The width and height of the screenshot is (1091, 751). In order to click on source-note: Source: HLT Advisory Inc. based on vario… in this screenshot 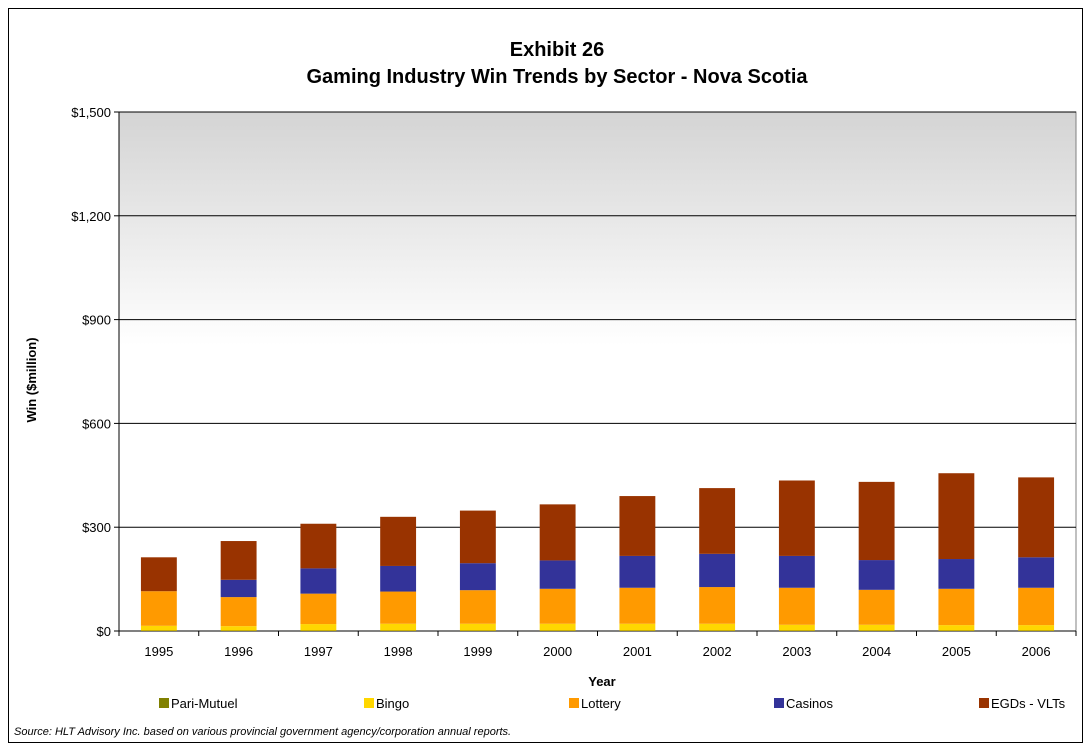, I will do `click(262, 732)`.